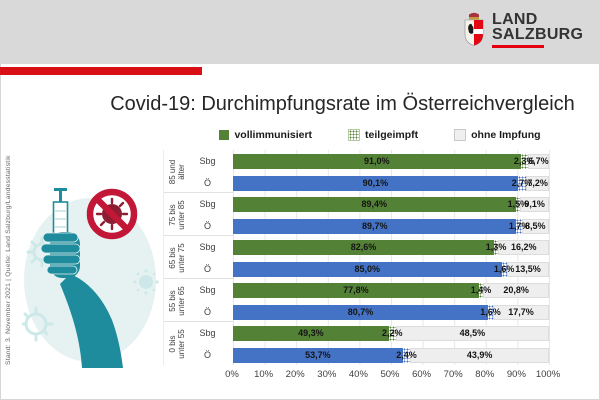 The height and width of the screenshot is (400, 600). Describe the element at coordinates (177, 301) in the screenshot. I see `age-group-label: 55 bis unter 65` at that location.